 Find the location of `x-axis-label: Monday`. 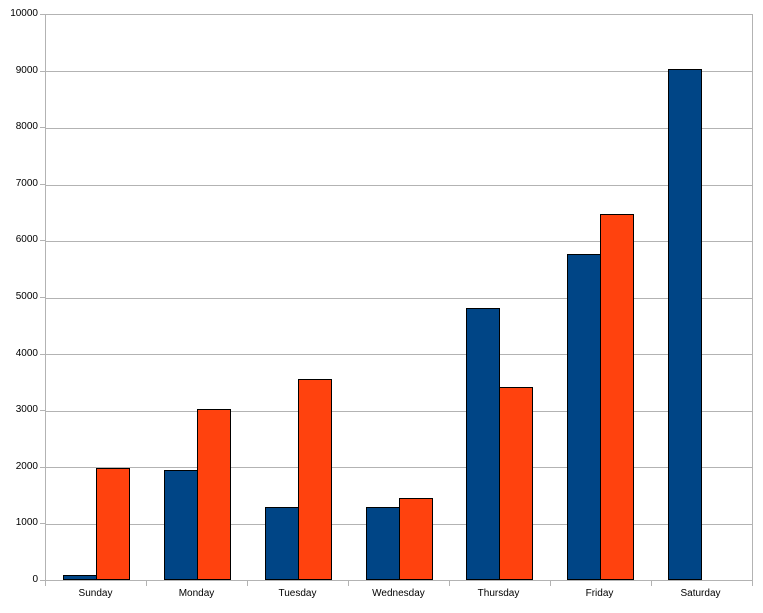

x-axis-label: Monday is located at coordinates (196, 593).